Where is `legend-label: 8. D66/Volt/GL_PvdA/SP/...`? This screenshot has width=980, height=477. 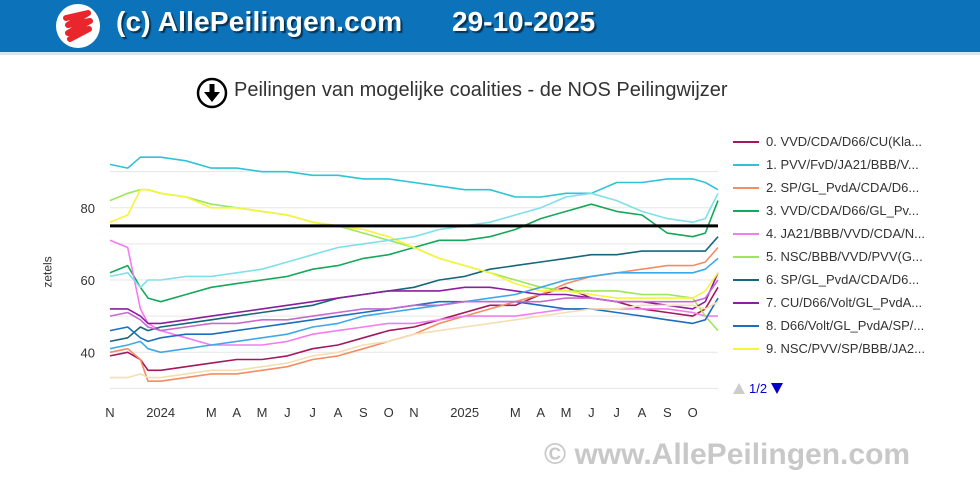
legend-label: 8. D66/Volt/GL_PvdA/SP/... is located at coordinates (845, 325).